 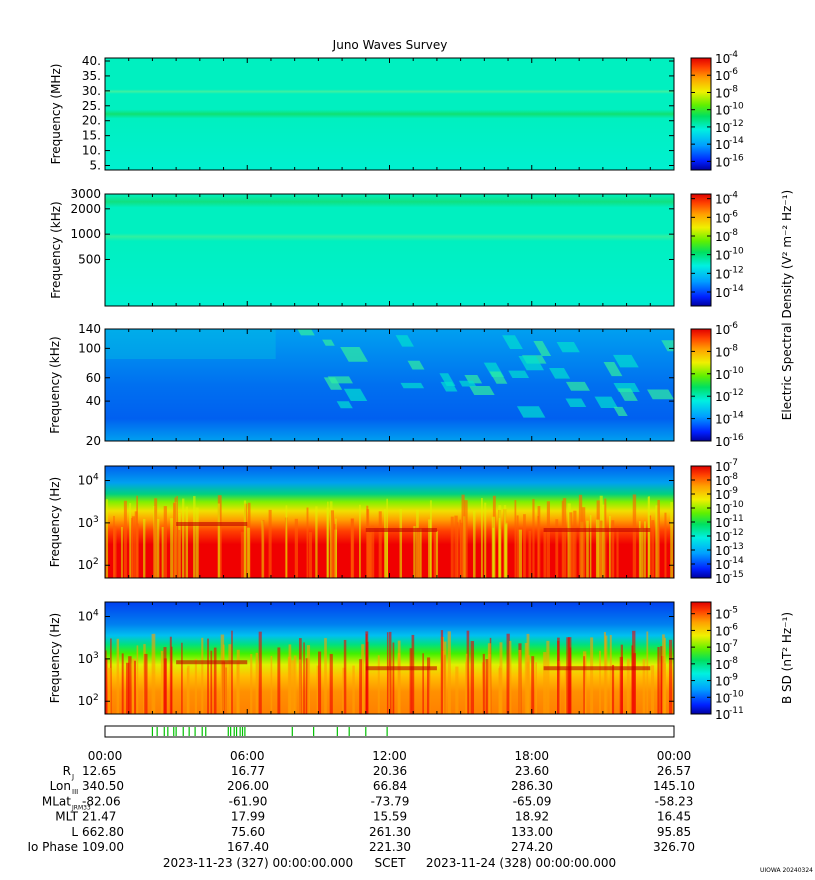 What do you see at coordinates (390, 847) in the screenshot?
I see `ephemeris-value: 221.30` at bounding box center [390, 847].